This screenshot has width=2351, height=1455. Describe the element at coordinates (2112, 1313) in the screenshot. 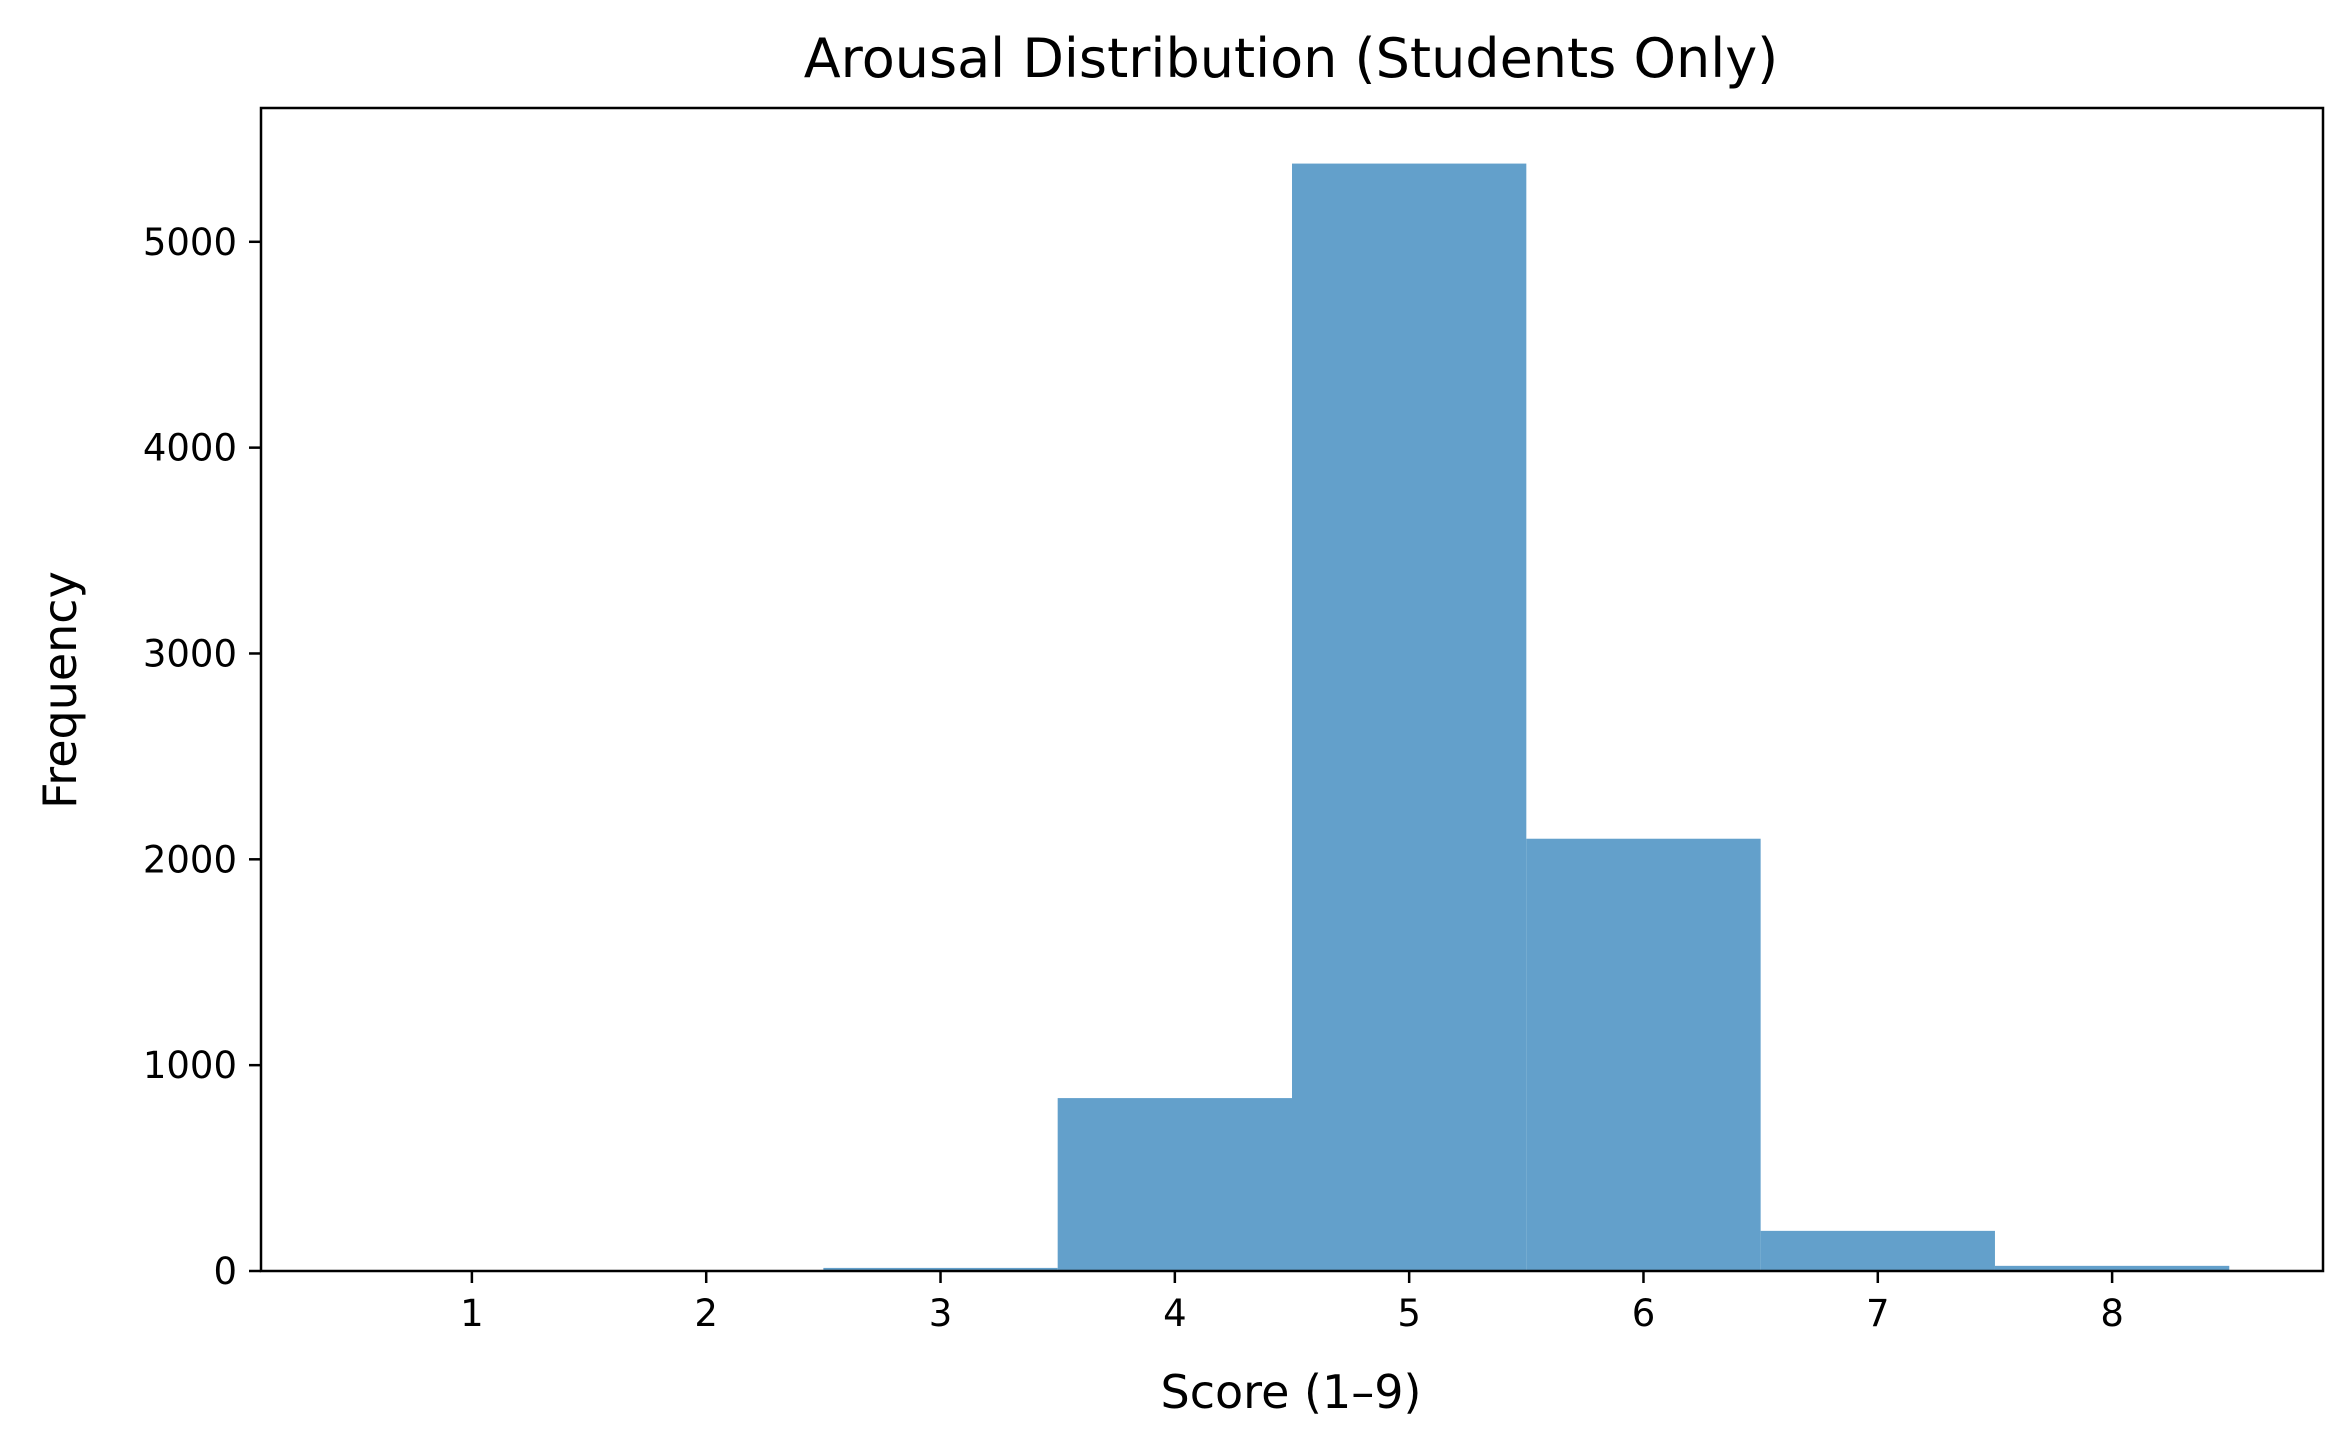

I see `x-tick-label: 8` at that location.